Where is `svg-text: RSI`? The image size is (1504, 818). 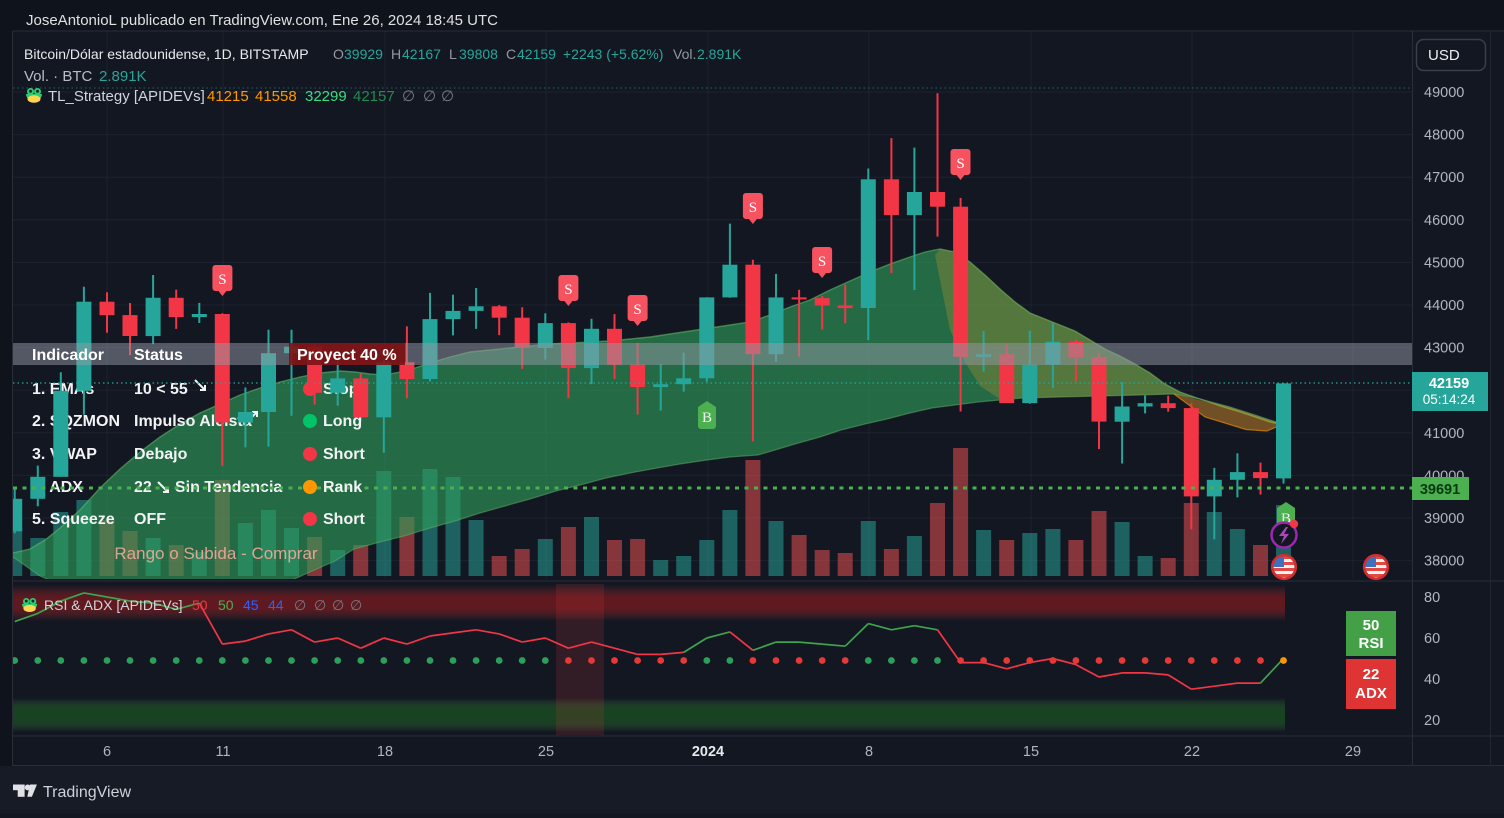 svg-text: RSI is located at coordinates (1370, 643).